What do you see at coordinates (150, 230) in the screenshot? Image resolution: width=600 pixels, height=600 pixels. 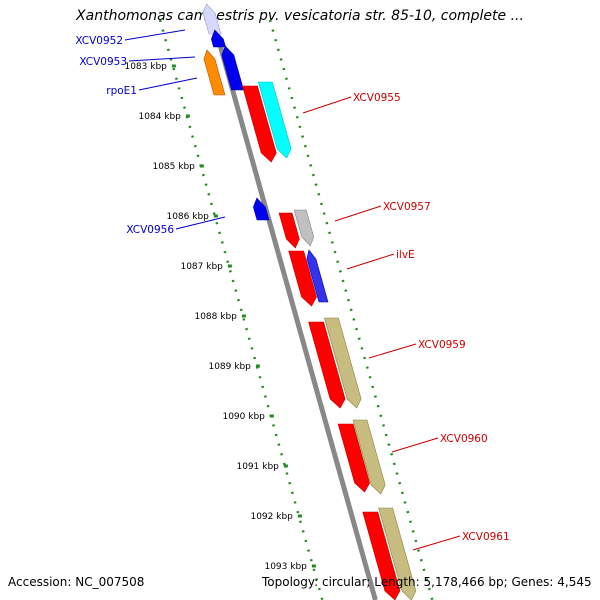 I see `gene-label-xcv0956: XCV0956` at bounding box center [150, 230].